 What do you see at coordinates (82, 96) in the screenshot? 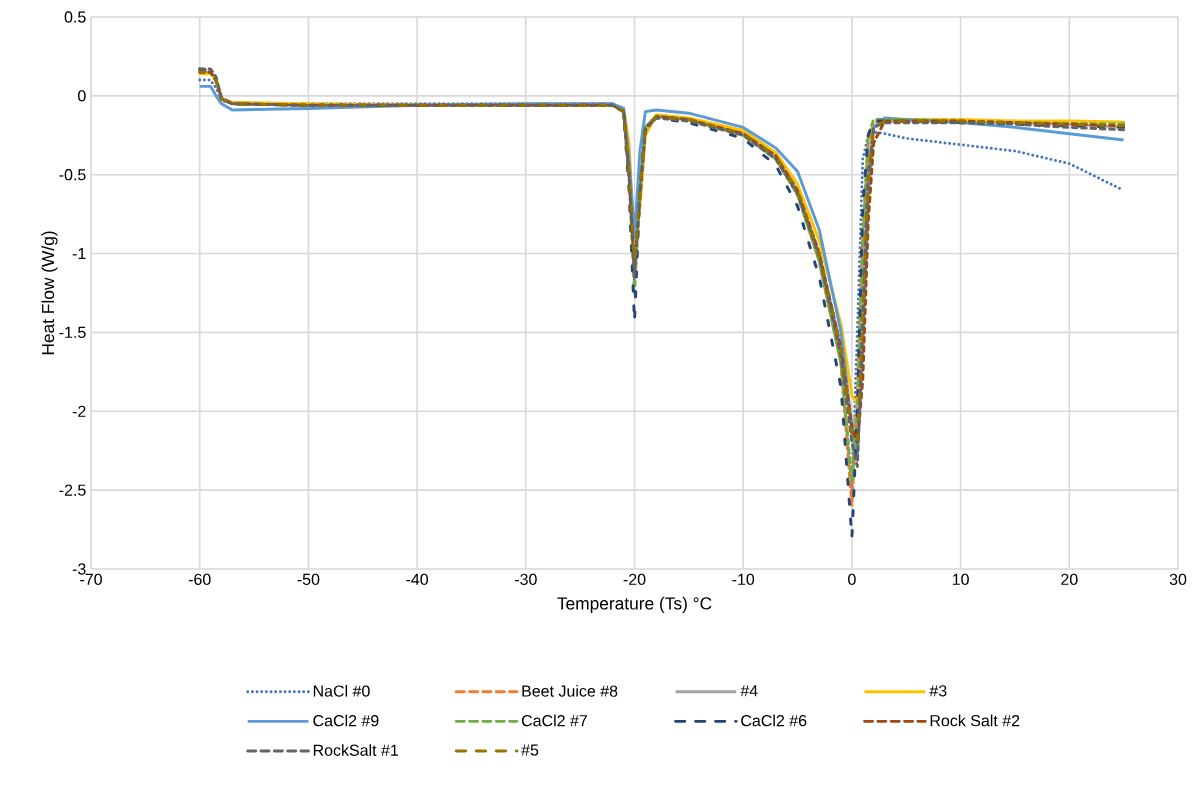
I see `y-tick-label: 0` at bounding box center [82, 96].